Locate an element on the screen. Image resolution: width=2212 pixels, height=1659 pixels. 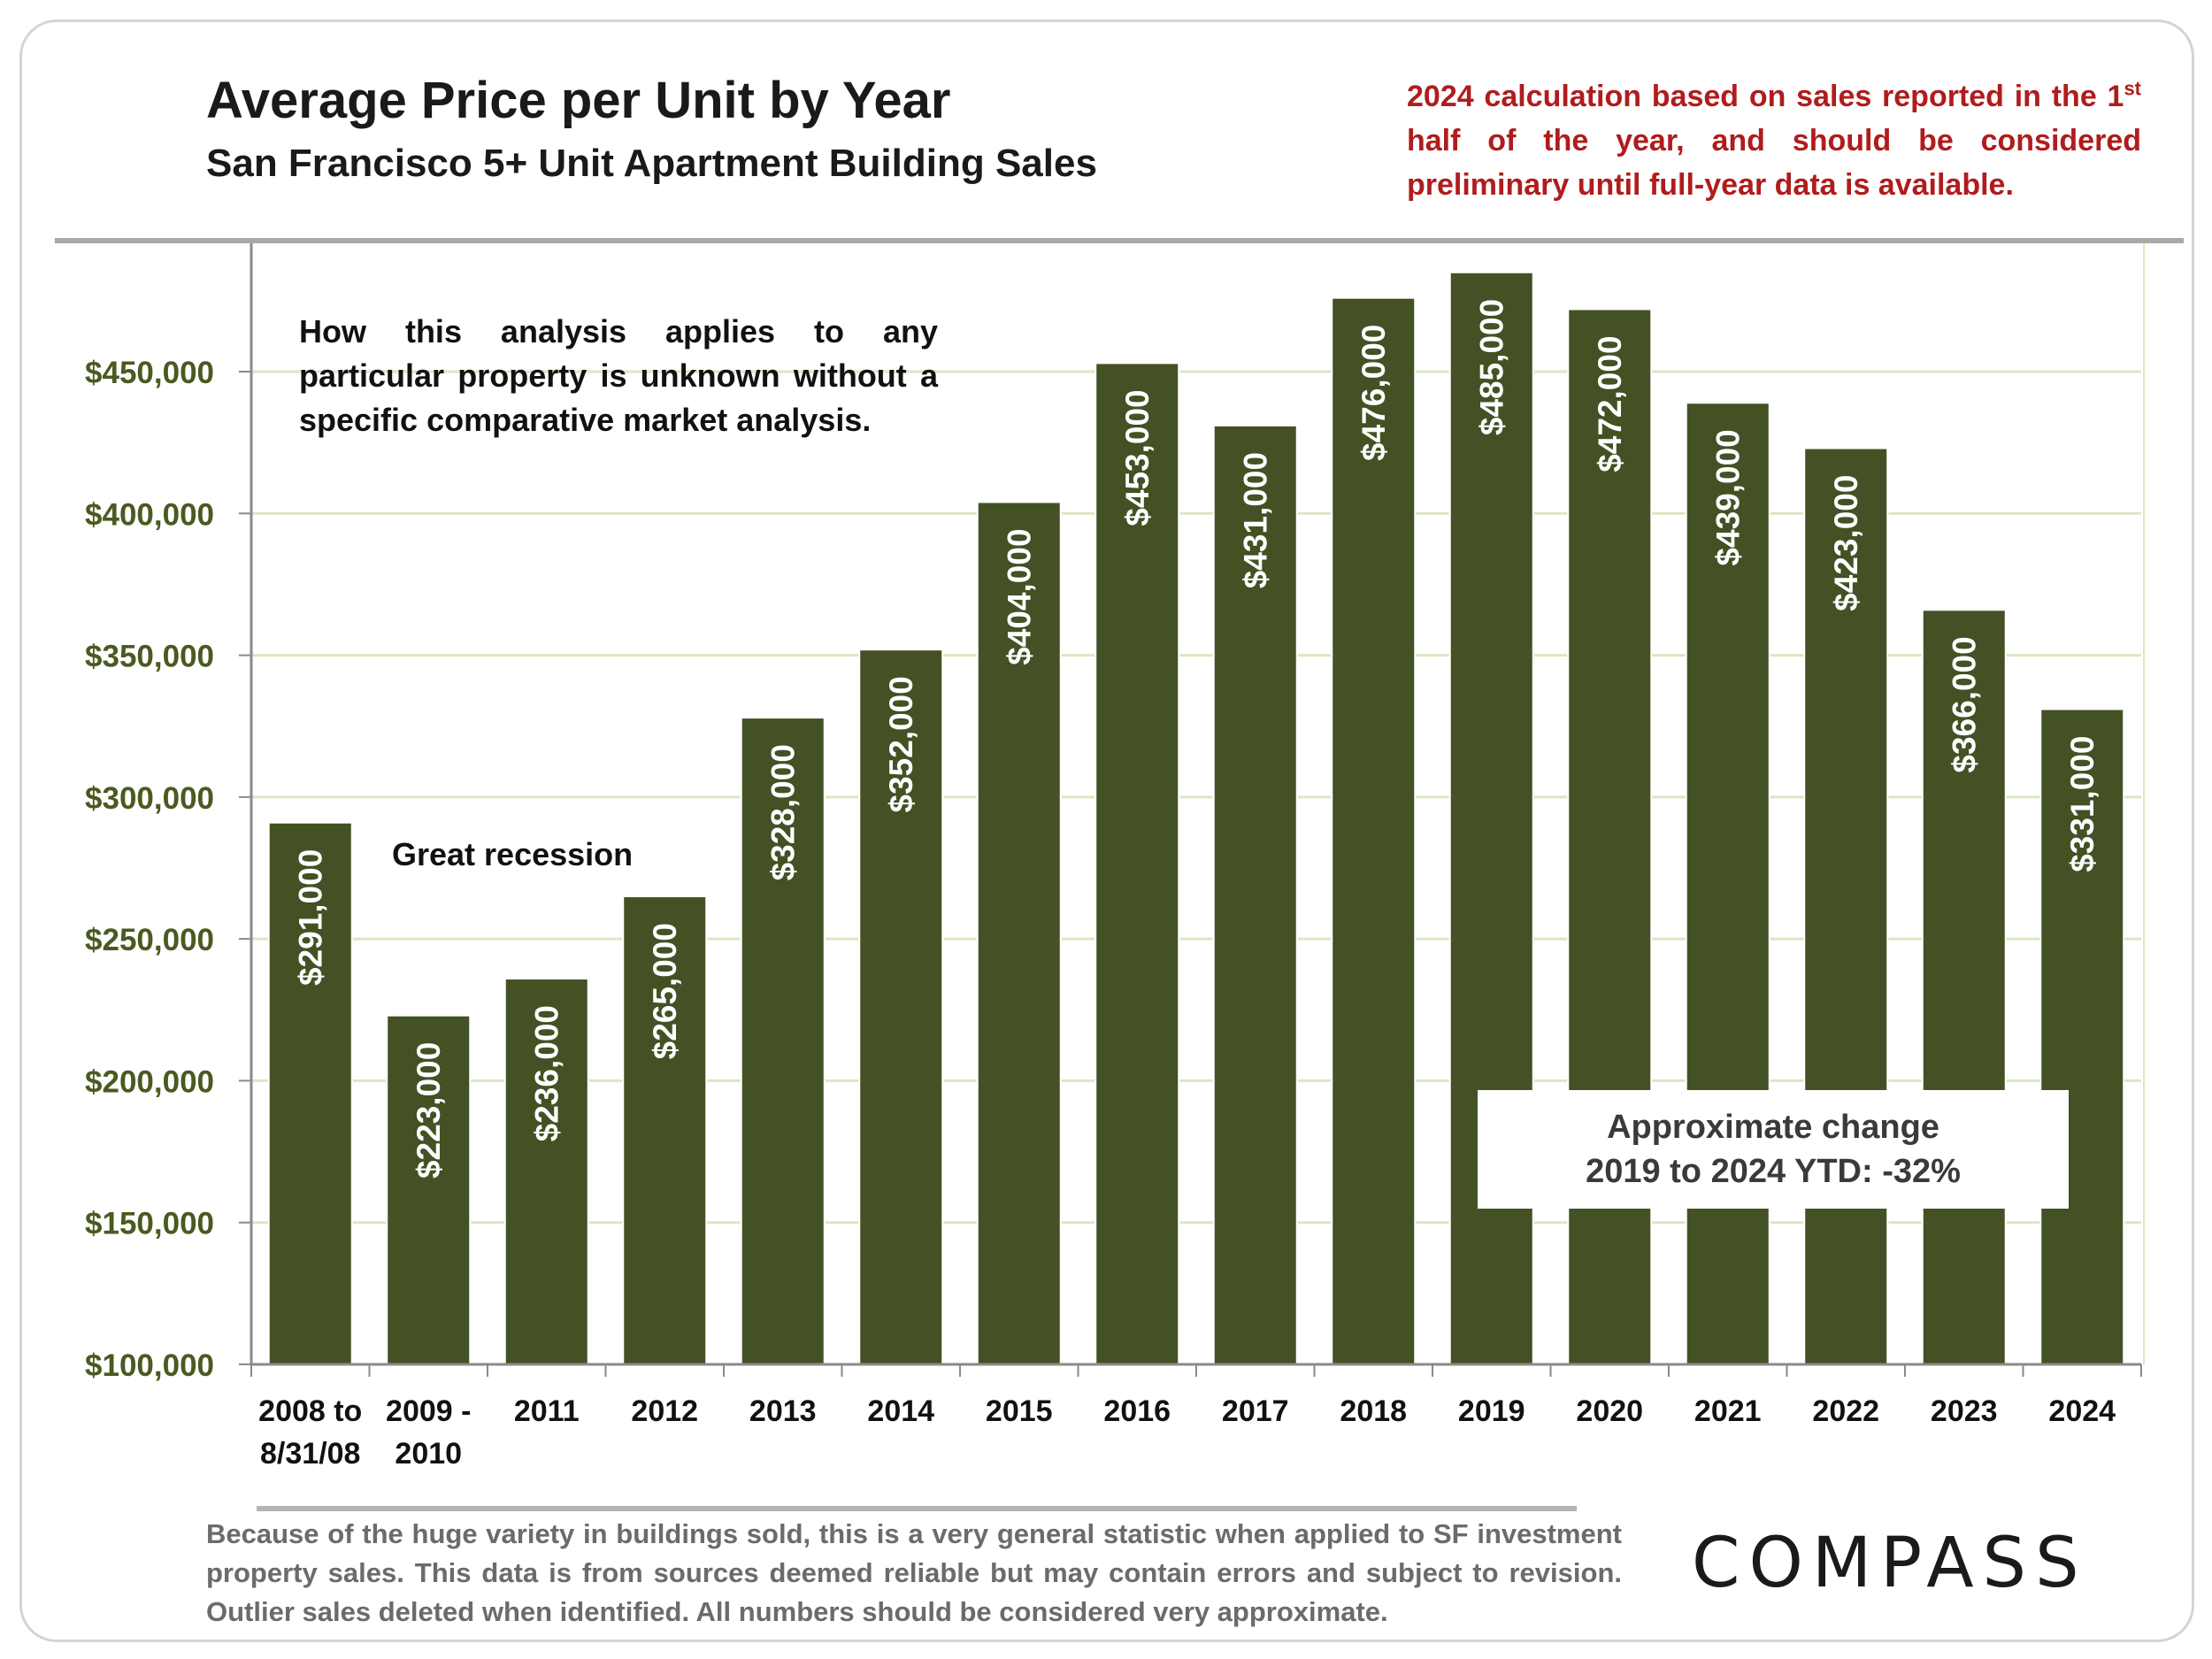
x-tick-label: 2011 is located at coordinates (547, 1411).